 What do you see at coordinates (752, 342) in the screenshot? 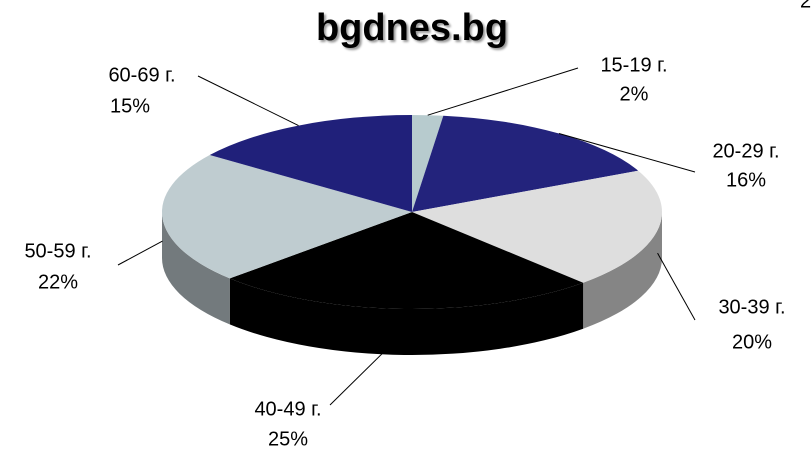
I see `value-label: 20%` at bounding box center [752, 342].